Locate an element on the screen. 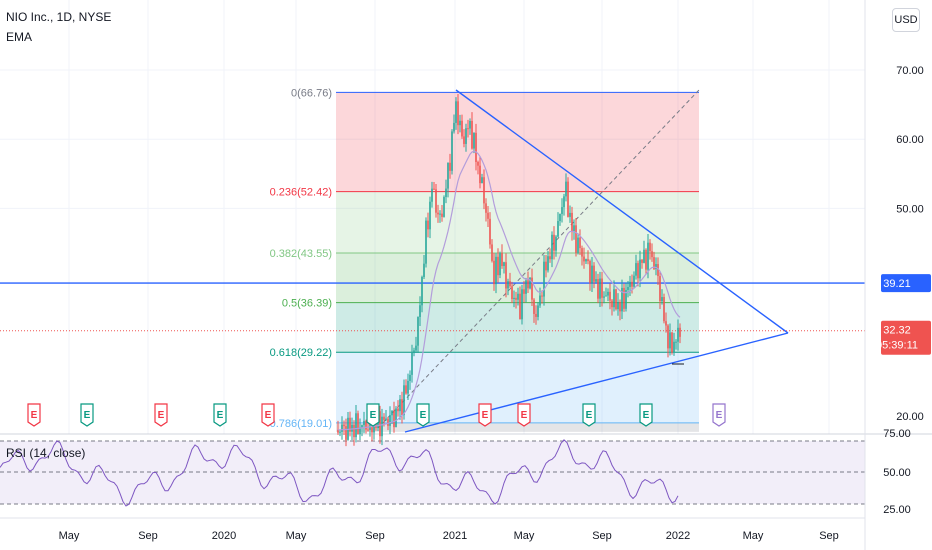  time-tick-label: Sep is located at coordinates (375, 536).